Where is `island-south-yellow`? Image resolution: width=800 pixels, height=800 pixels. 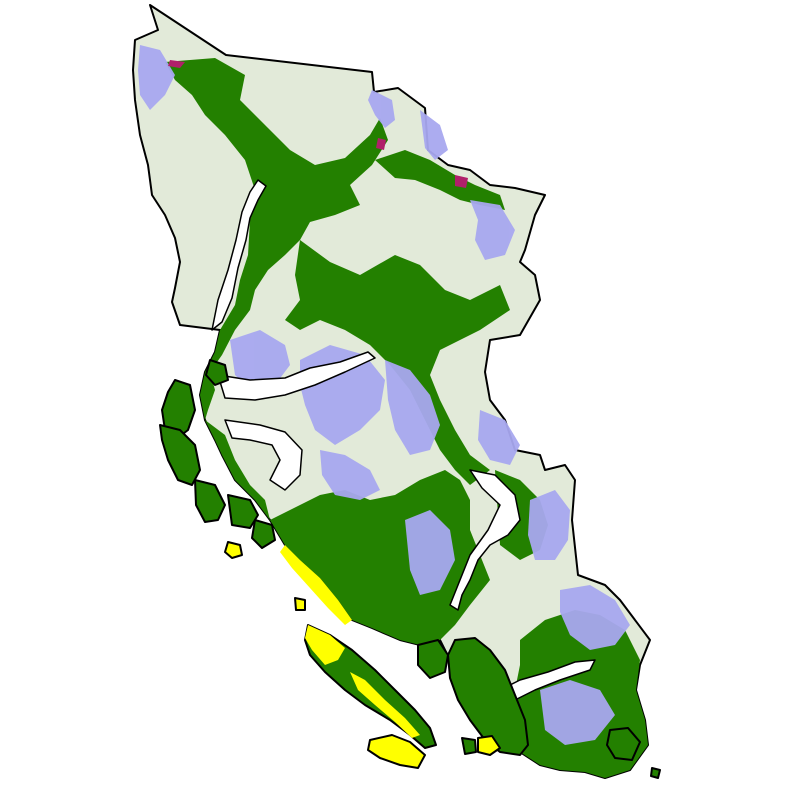
island-south-yellow is located at coordinates (396, 751).